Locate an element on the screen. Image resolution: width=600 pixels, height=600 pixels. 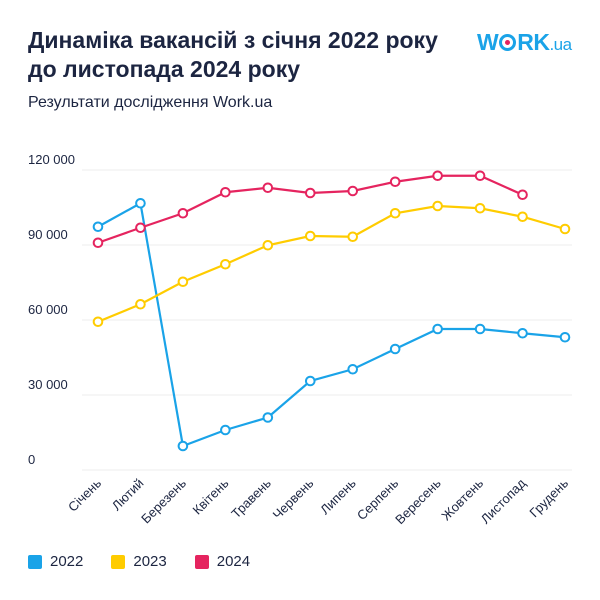
legend-label: 2022 is located at coordinates (67, 561).